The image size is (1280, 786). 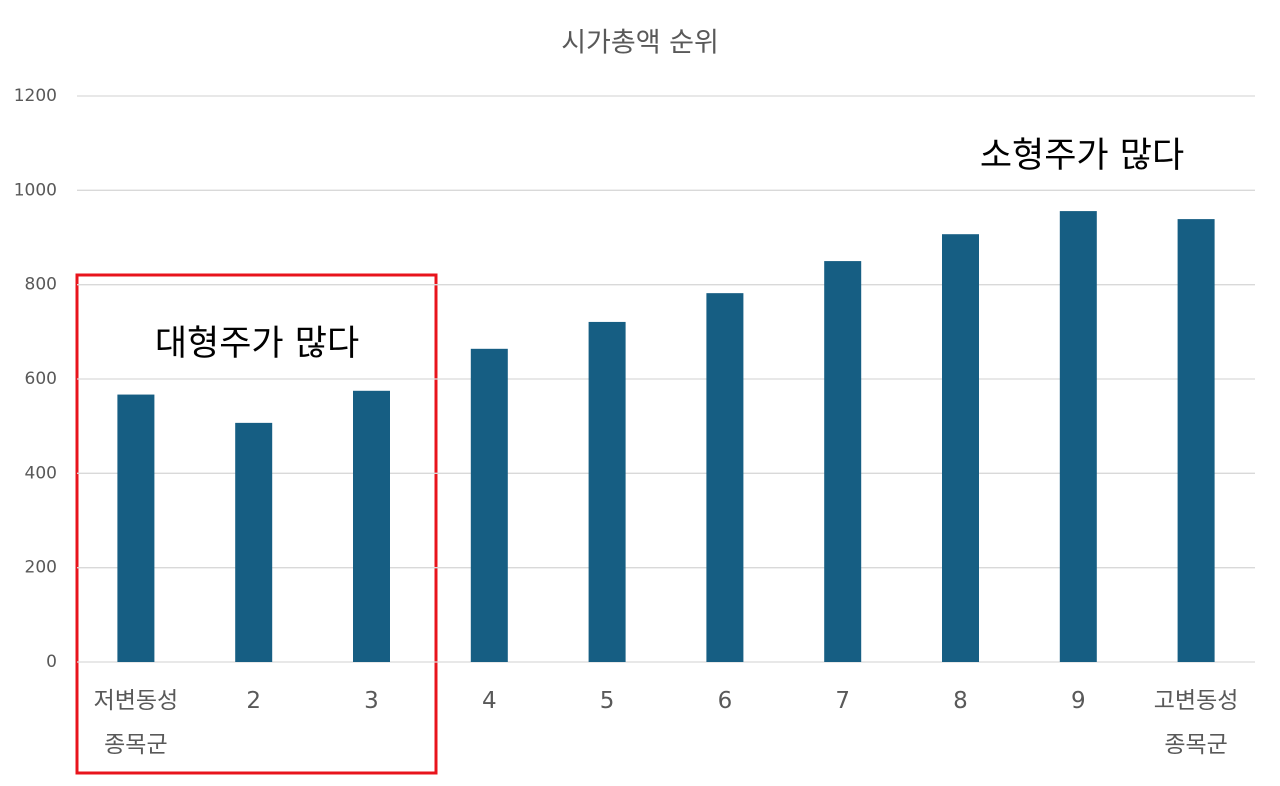 I want to click on annotation: 소형주가 많다, so click(x=1082, y=156).